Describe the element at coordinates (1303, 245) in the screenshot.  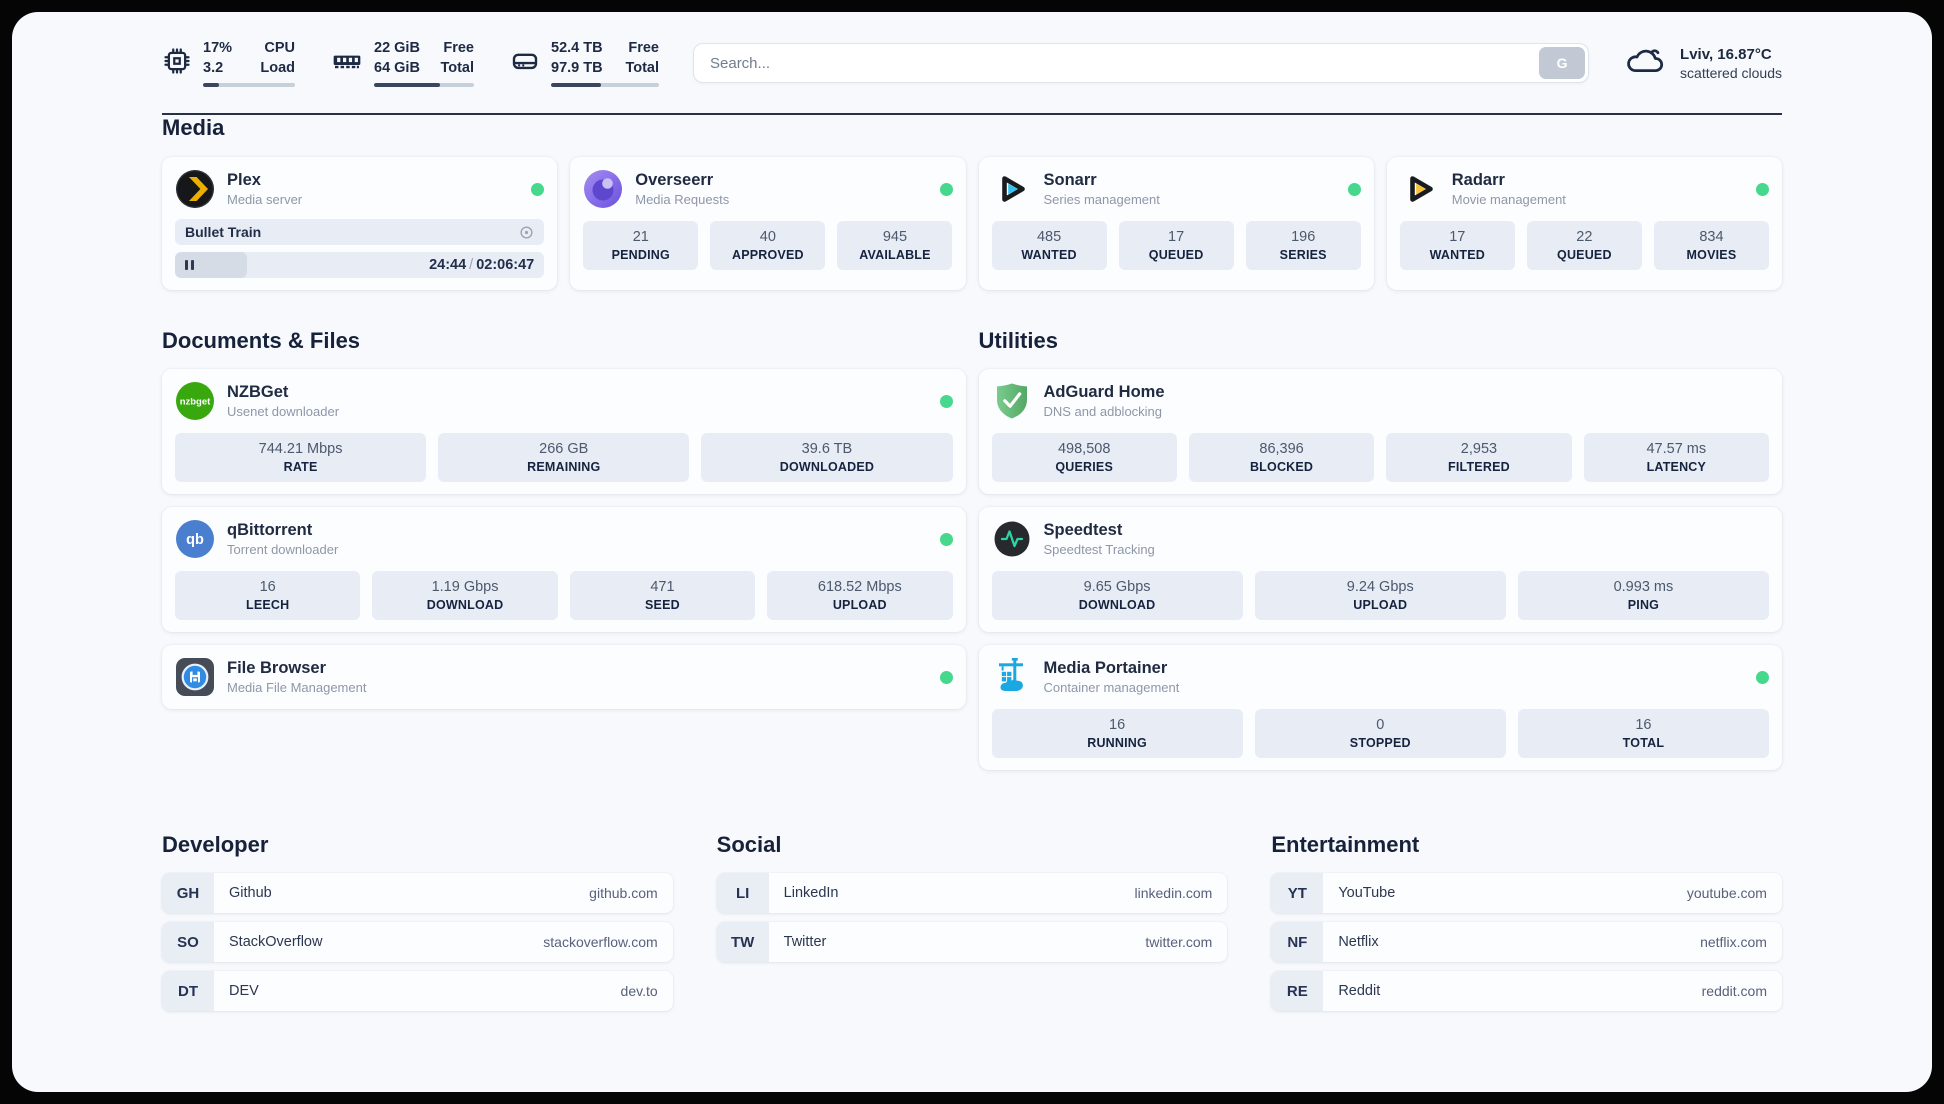
I see `stat-box: 196 SERIES` at that location.